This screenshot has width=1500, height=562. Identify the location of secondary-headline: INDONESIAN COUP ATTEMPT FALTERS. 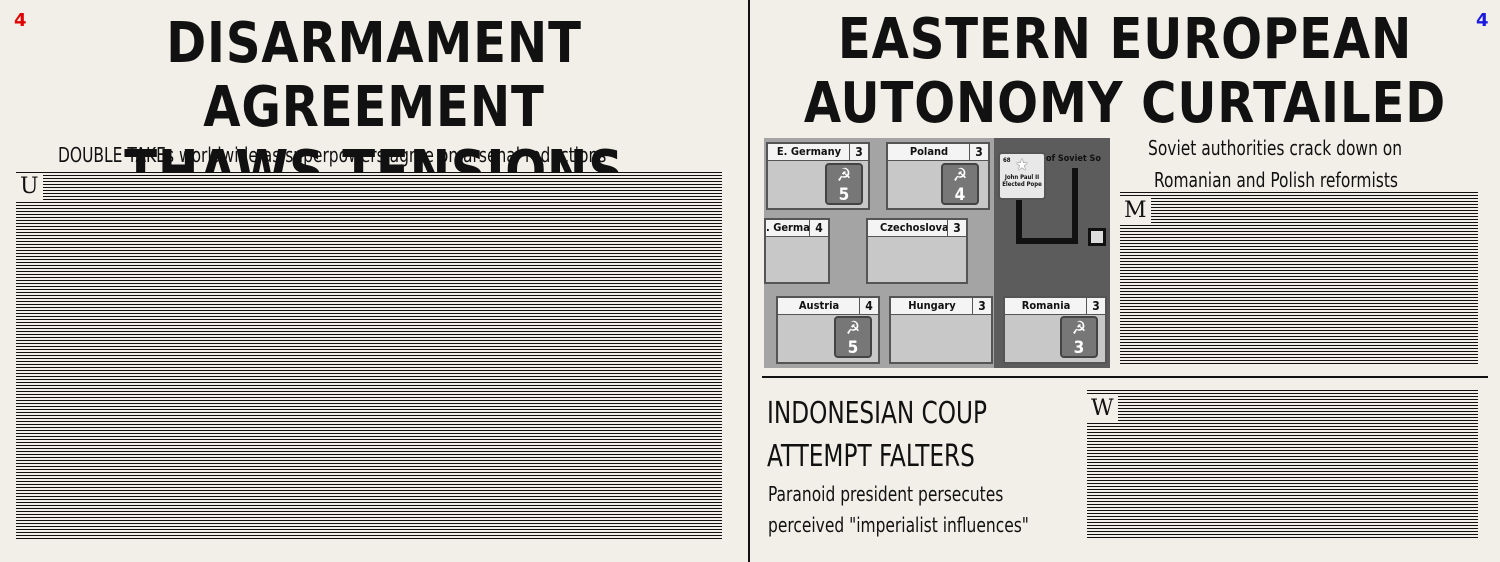
(877, 435).